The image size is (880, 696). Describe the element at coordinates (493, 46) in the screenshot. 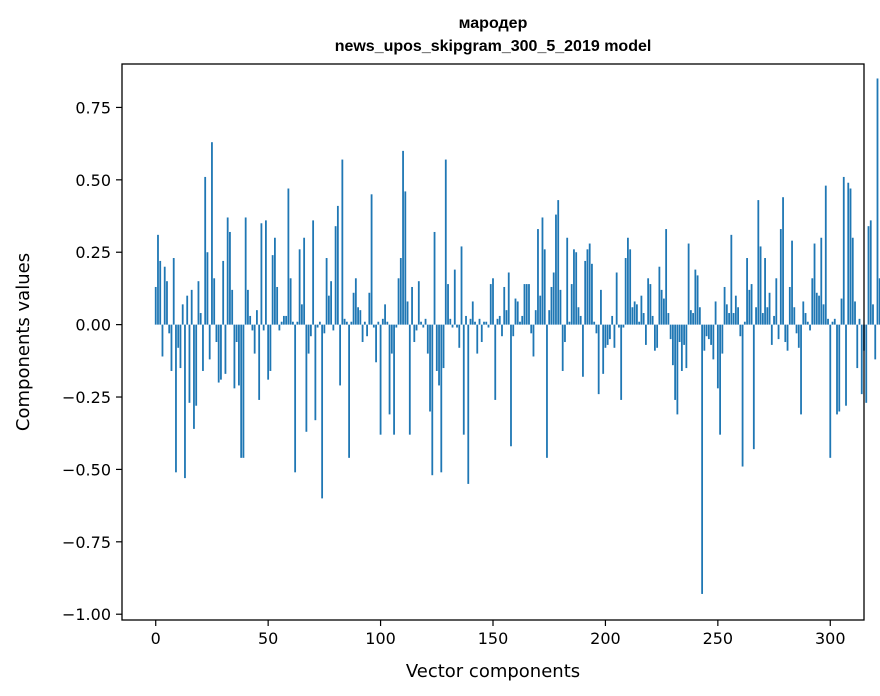

I see `chart-subtitle: news_upos_skipgram_300_5_2019 model` at that location.